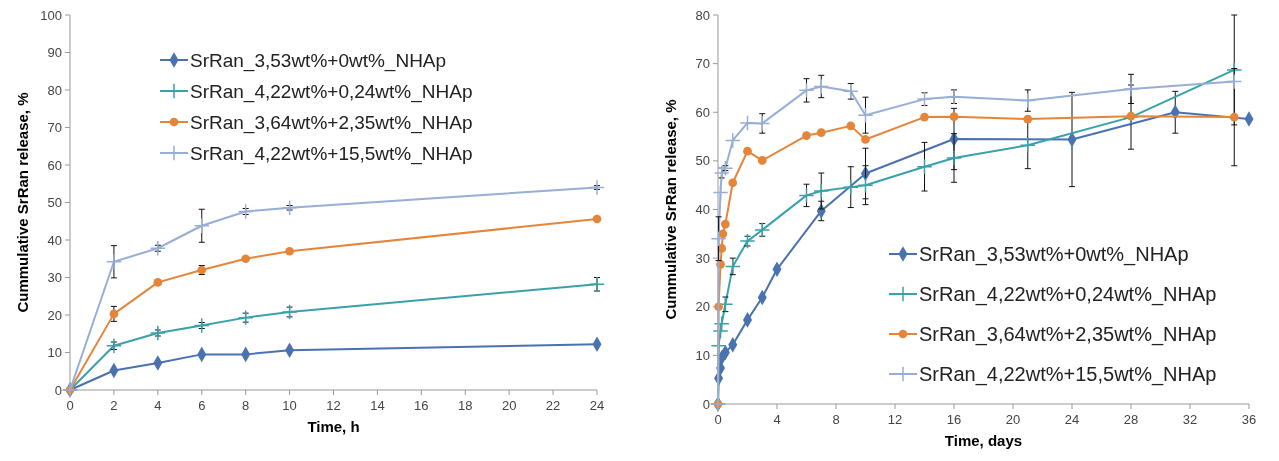 Image resolution: width=1279 pixels, height=461 pixels. Describe the element at coordinates (289, 405) in the screenshot. I see `x-tick-label: 10` at that location.